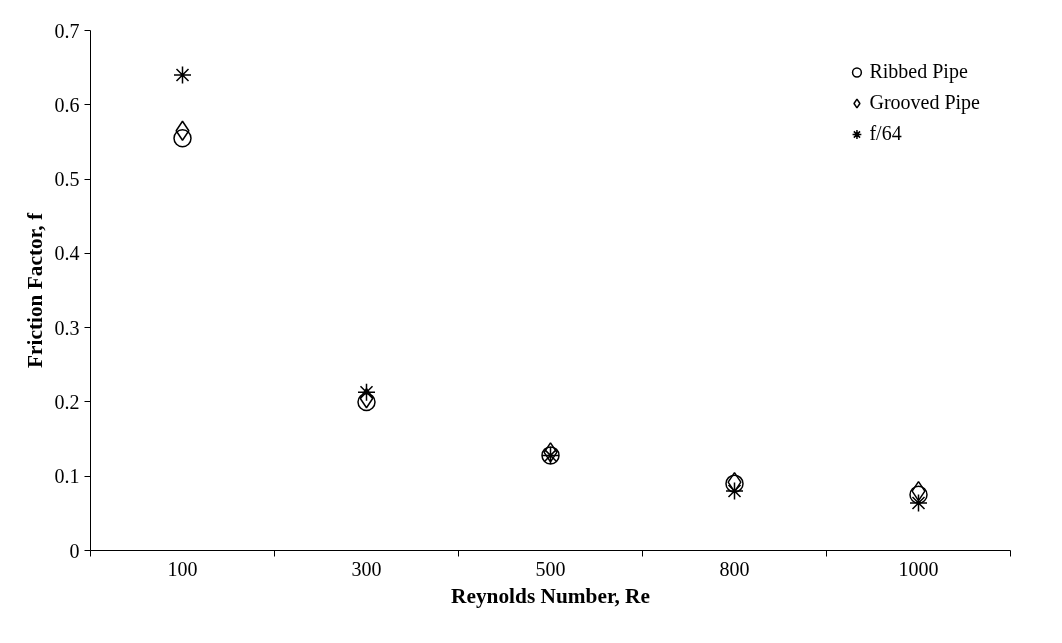 This screenshot has width=1062, height=643. Describe the element at coordinates (182, 568) in the screenshot. I see `x-tick-label: 100` at that location.